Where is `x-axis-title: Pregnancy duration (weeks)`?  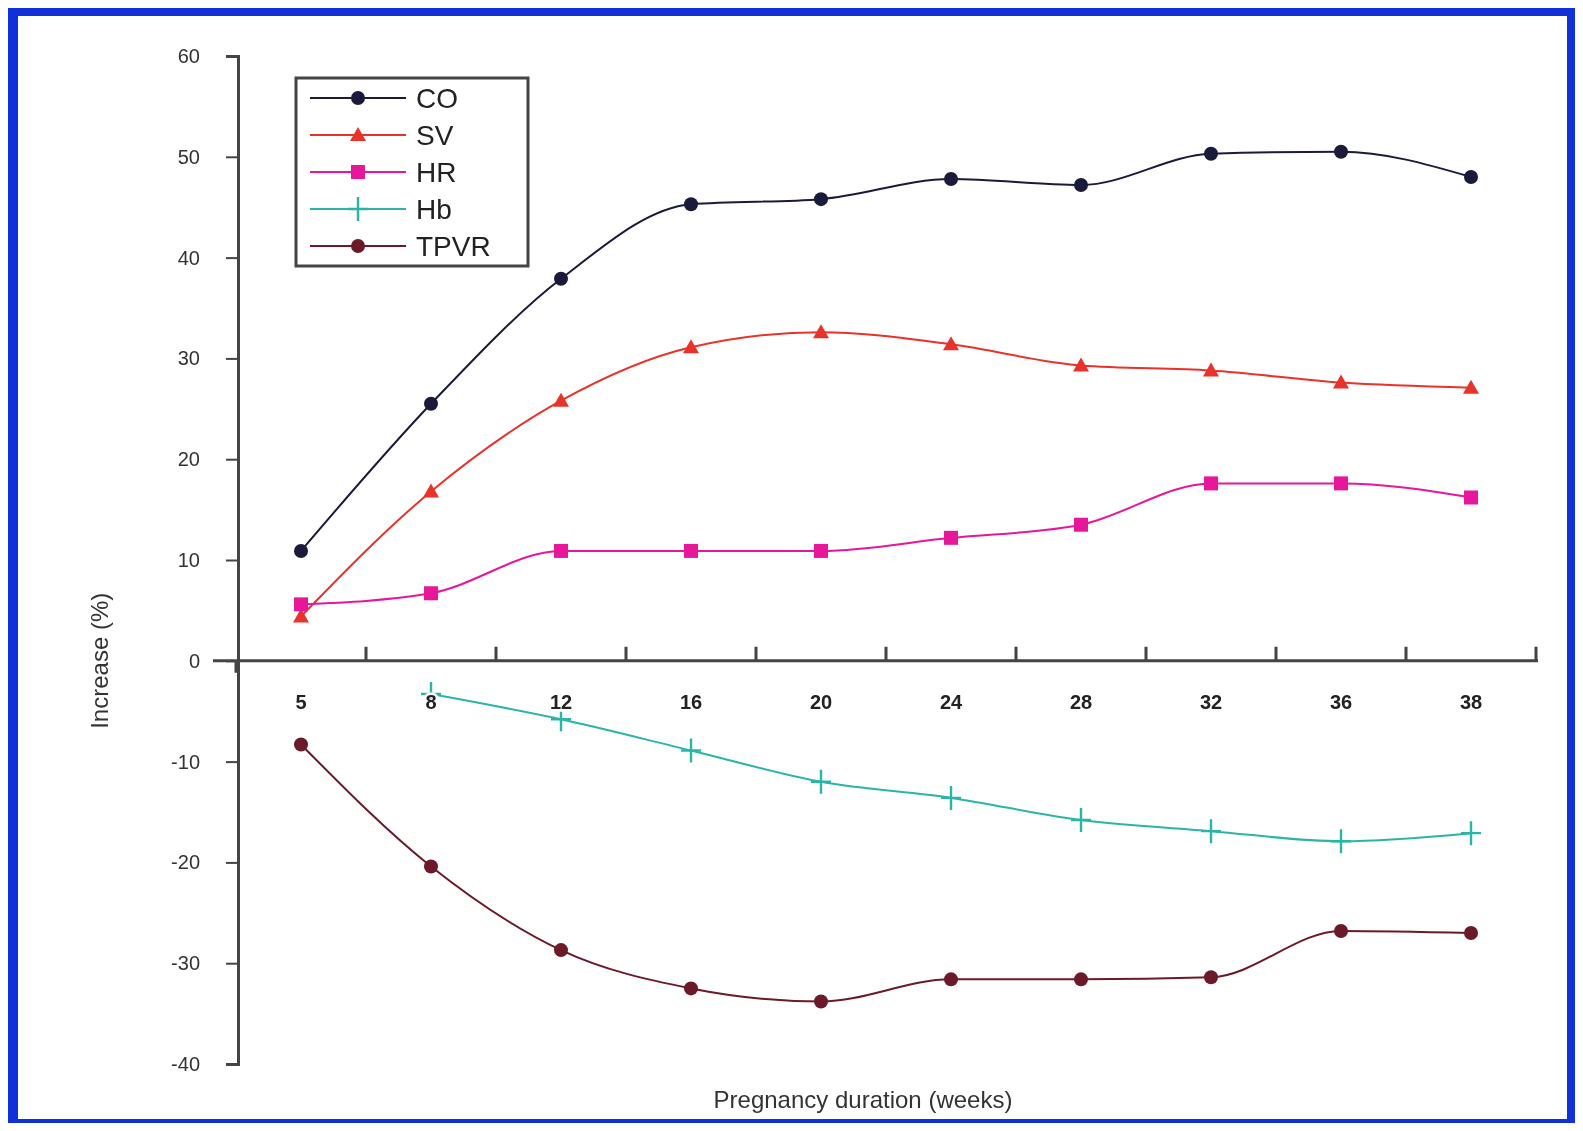 x-axis-title: Pregnancy duration (weeks) is located at coordinates (863, 1099).